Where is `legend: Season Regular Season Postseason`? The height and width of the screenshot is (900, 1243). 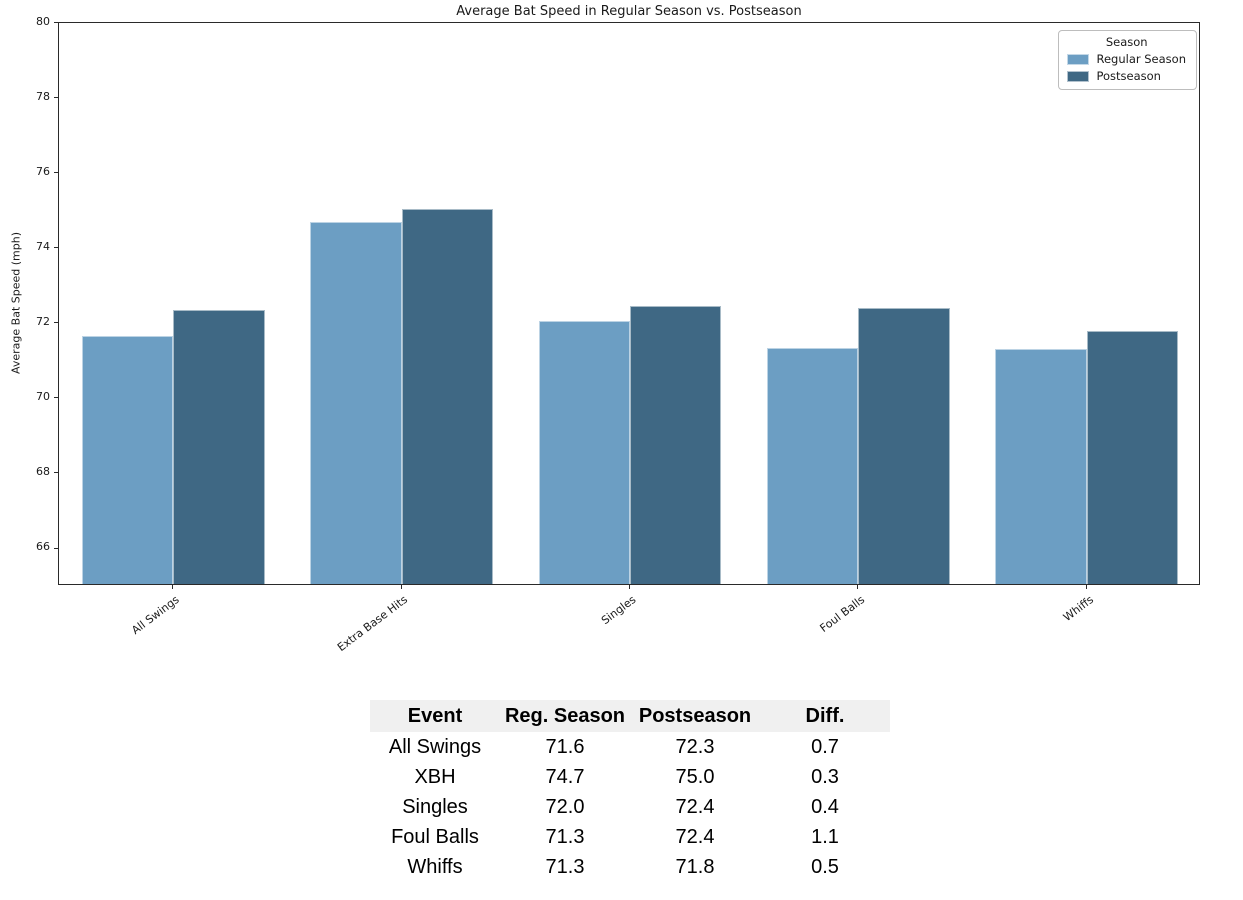 legend: Season Regular Season Postseason is located at coordinates (1127, 60).